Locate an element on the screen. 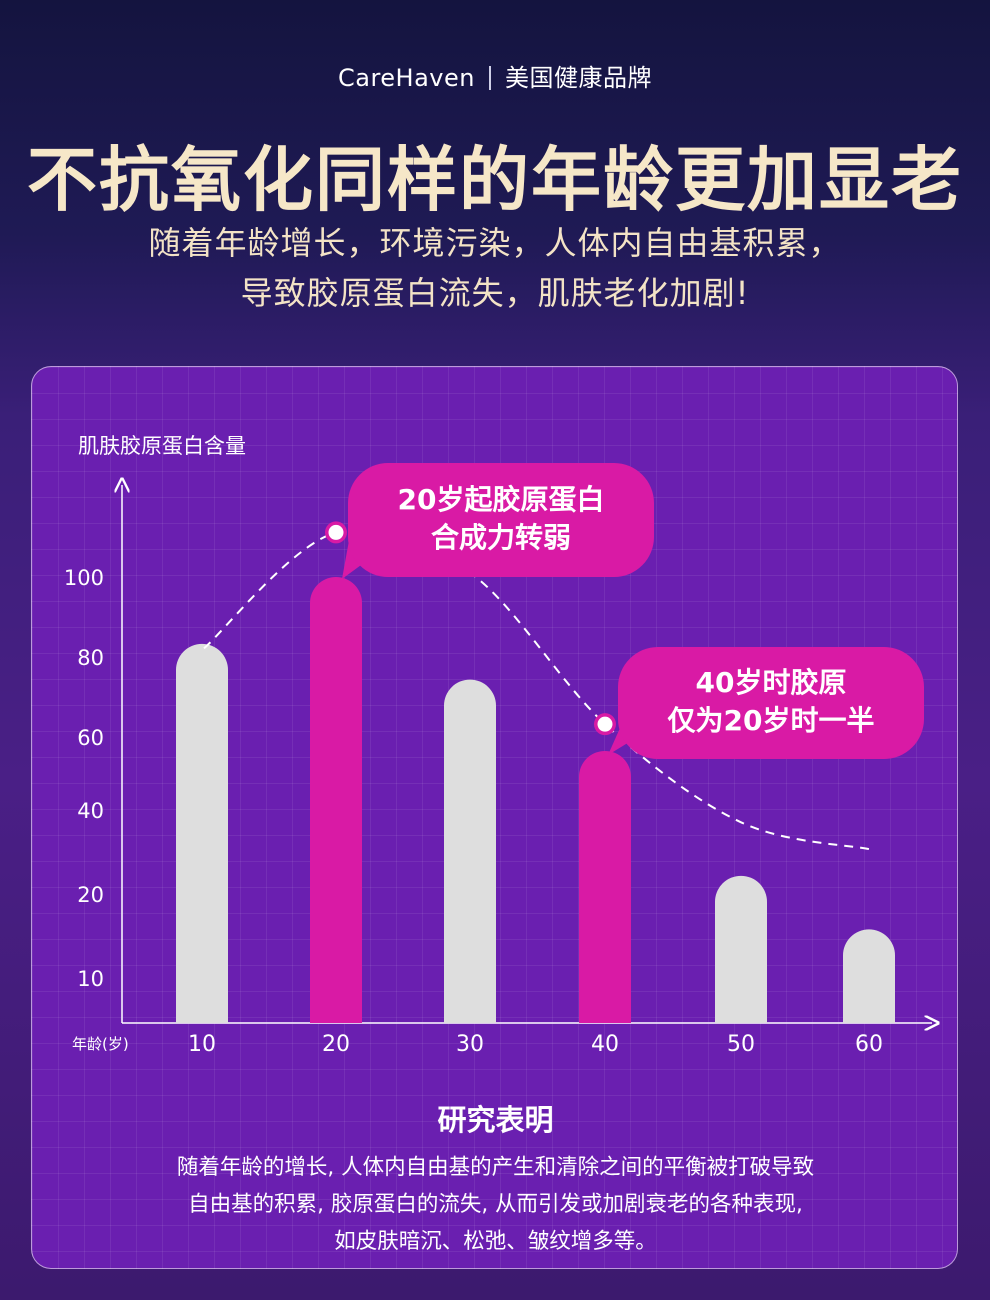  x-tick-label: 10 is located at coordinates (202, 1044).